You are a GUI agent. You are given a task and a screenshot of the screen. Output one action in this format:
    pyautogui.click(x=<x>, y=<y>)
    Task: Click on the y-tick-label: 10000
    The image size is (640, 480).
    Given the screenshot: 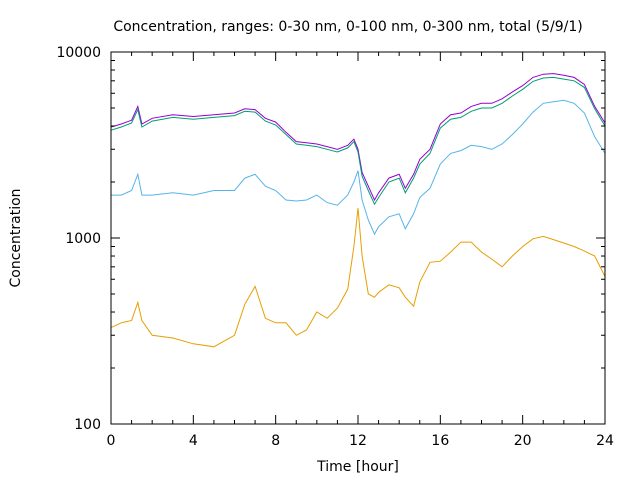 What is the action you would take?
    pyautogui.click(x=78, y=53)
    